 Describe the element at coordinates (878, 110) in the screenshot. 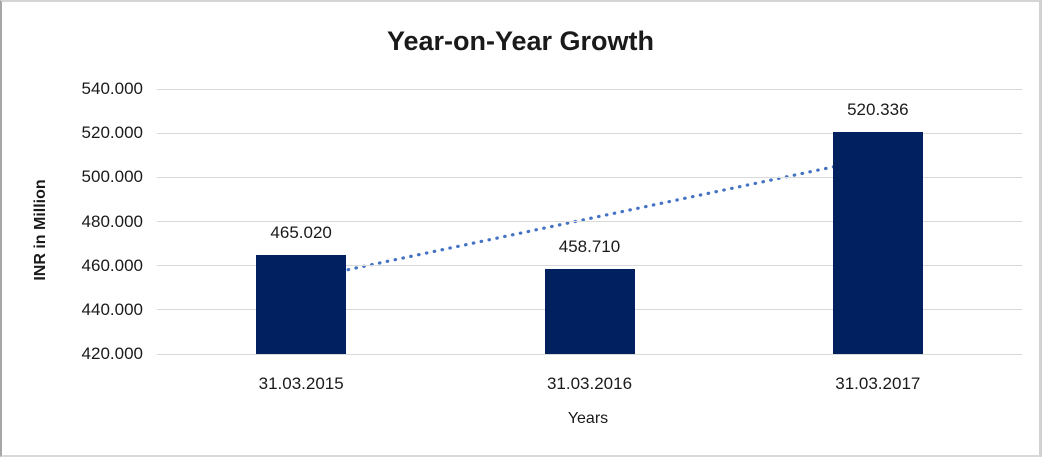

I see `bar-data-label: 520.336` at that location.